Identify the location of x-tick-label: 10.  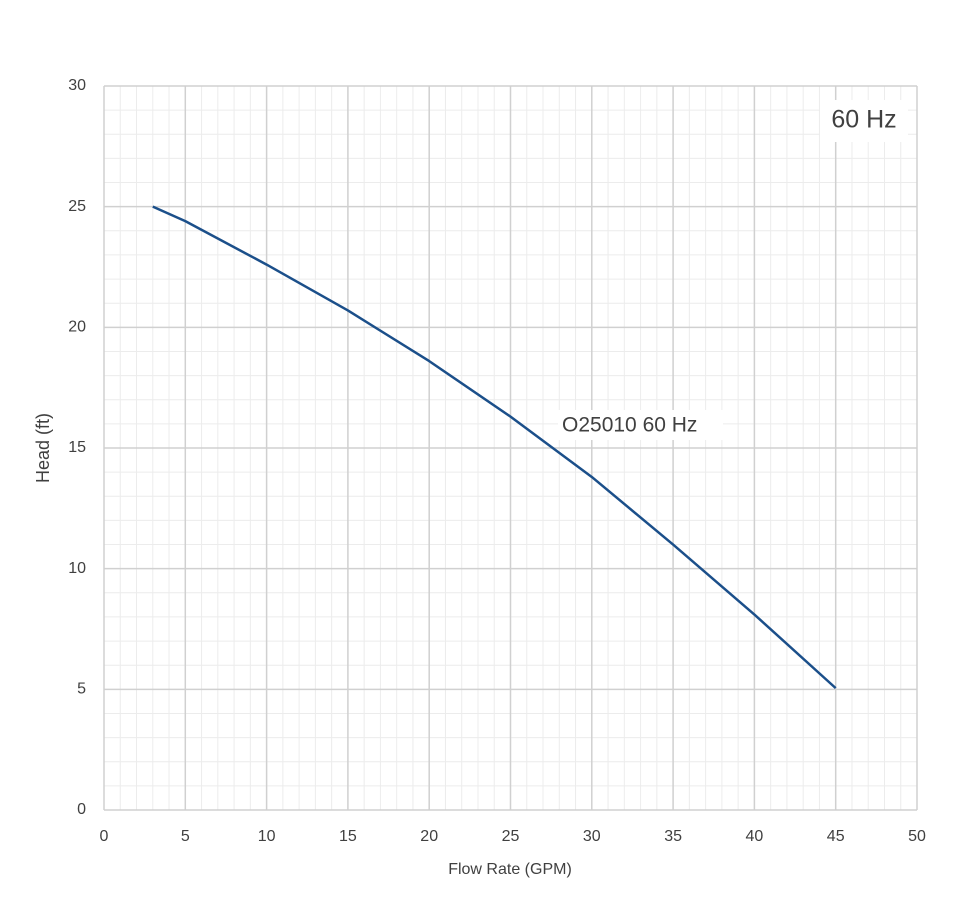
(267, 836).